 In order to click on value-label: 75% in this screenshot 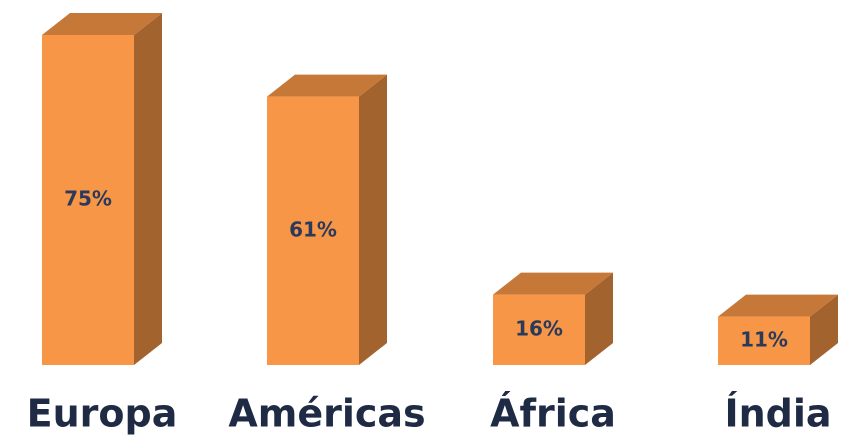, I will do `click(88, 199)`.